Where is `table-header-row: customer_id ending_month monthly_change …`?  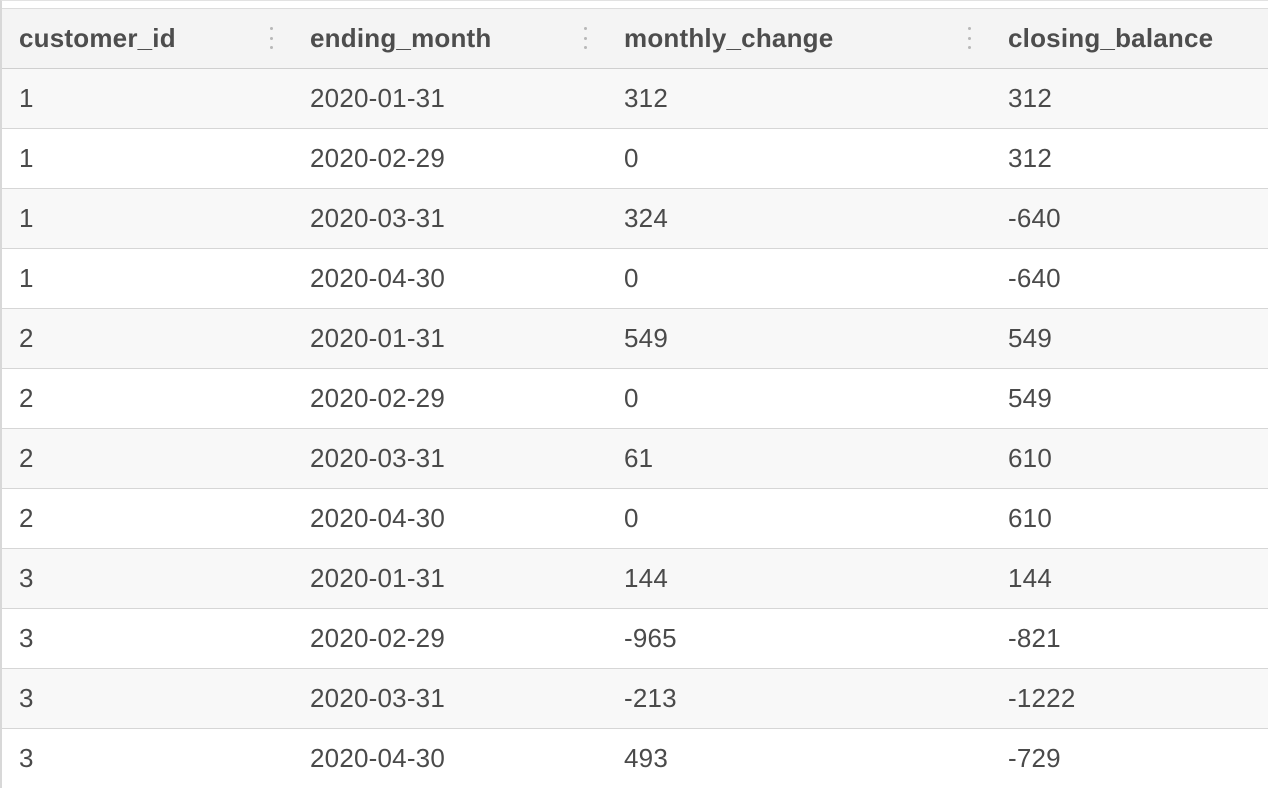
table-header-row: customer_id ending_month monthly_change … is located at coordinates (635, 39).